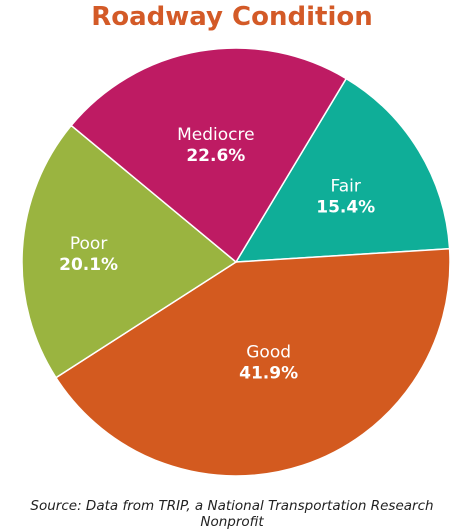  What do you see at coordinates (88, 265) in the screenshot?
I see `slice-value-poor: 20.1%` at bounding box center [88, 265].